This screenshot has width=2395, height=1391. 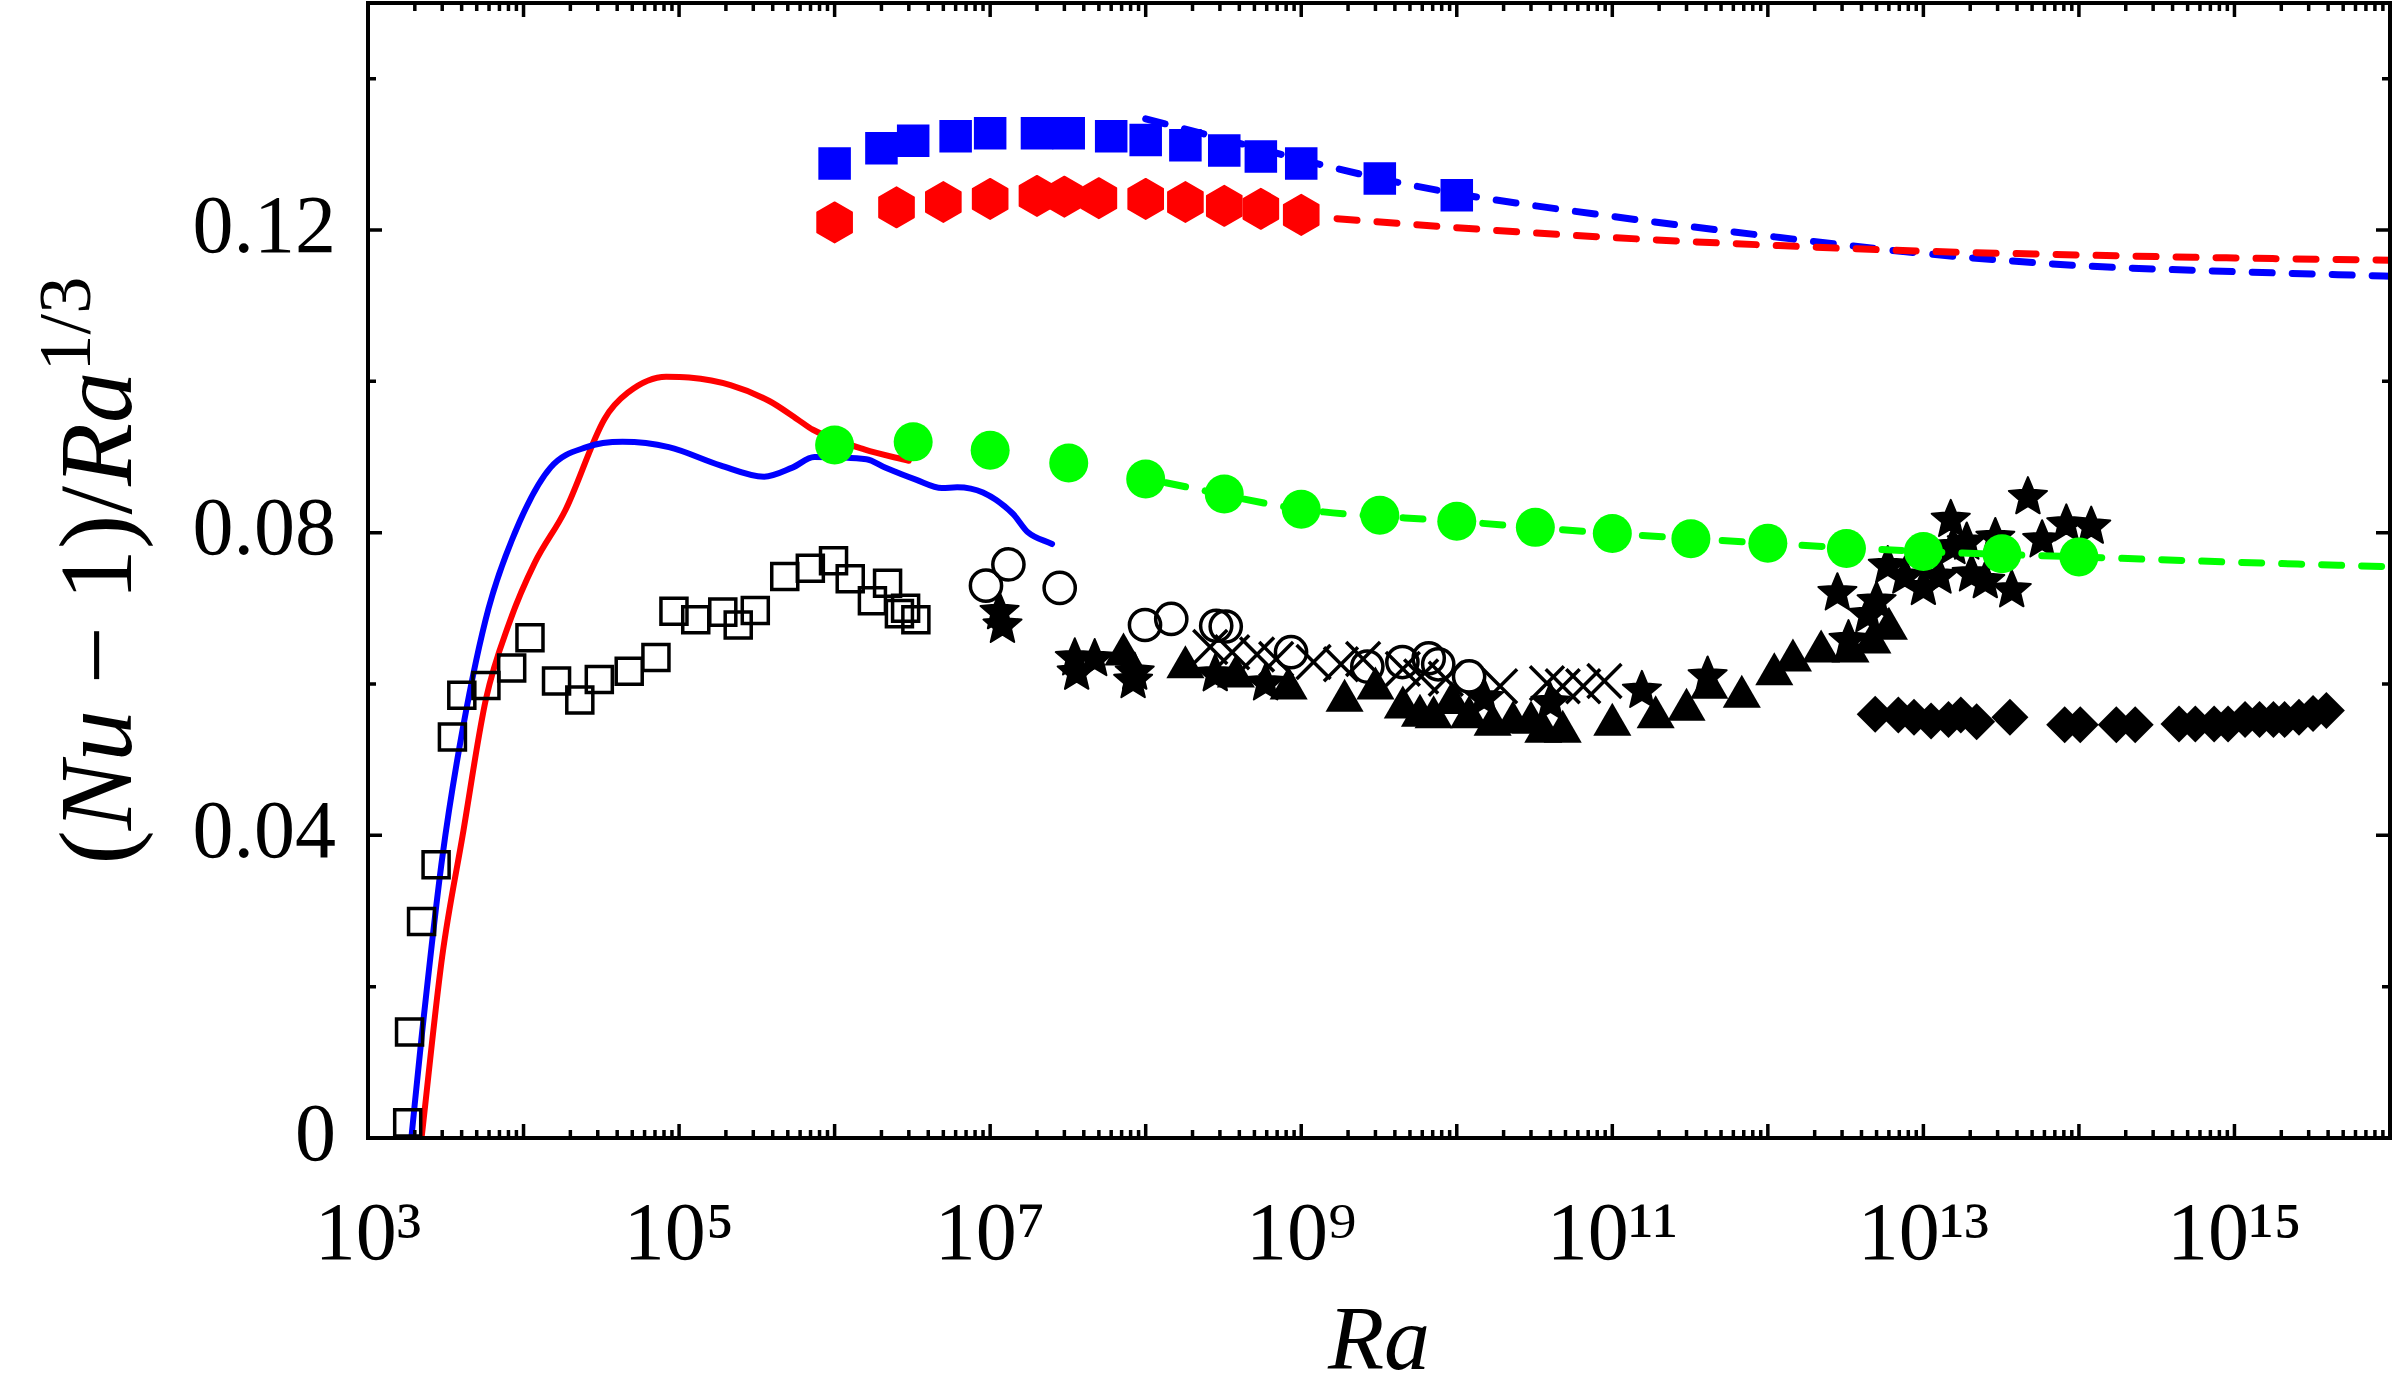 I want to click on x-tick-label: 10⁷, so click(x=990, y=1231).